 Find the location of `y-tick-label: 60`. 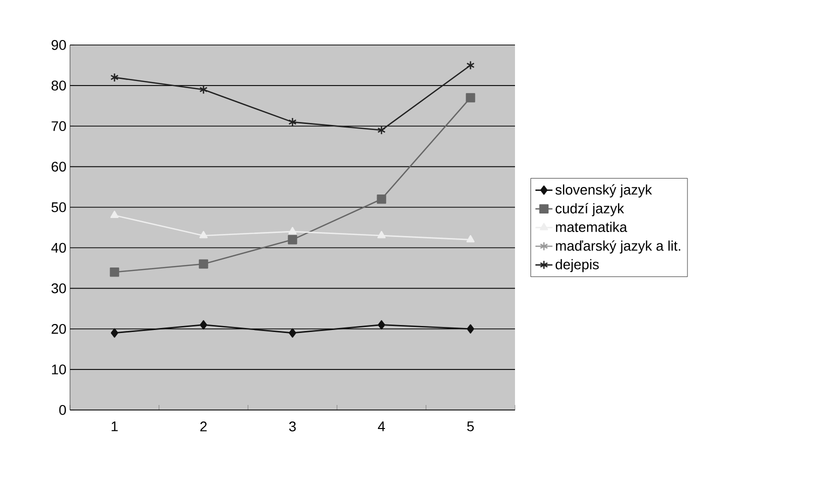

y-tick-label: 60 is located at coordinates (59, 167).